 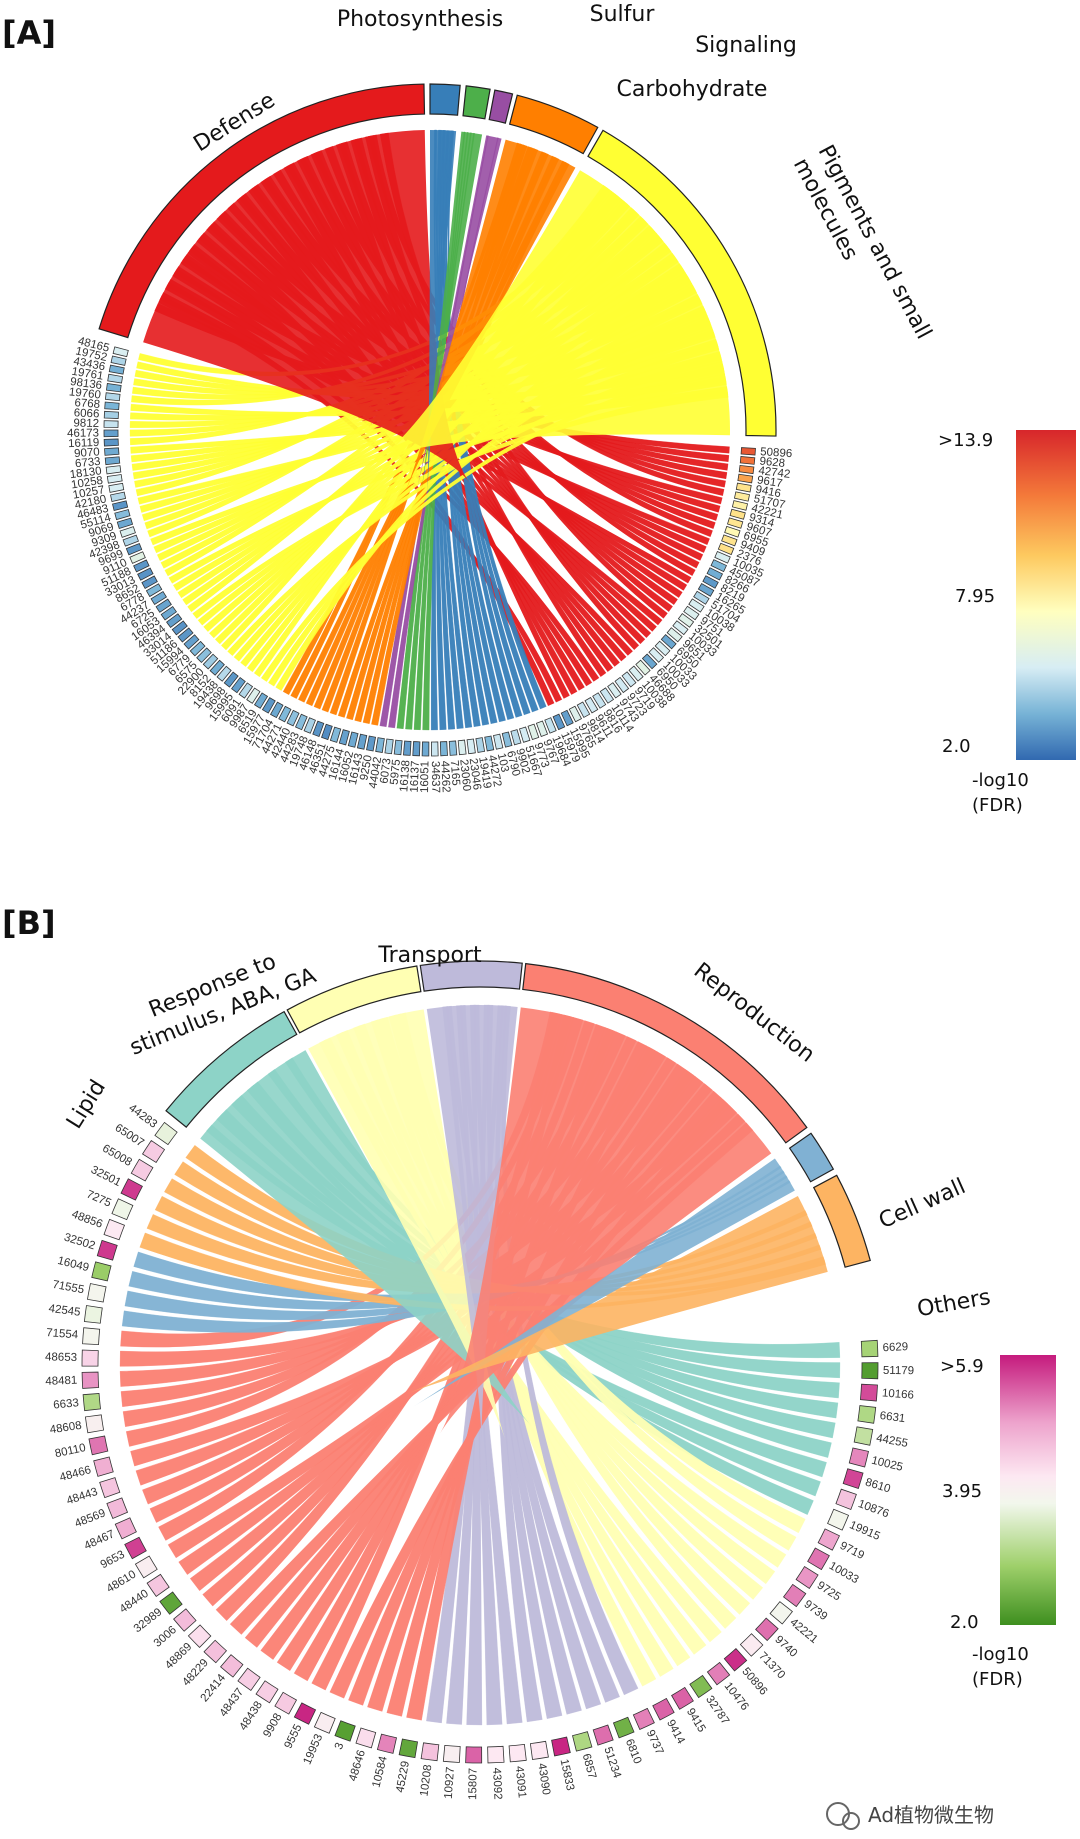 What do you see at coordinates (84, 393) in the screenshot?
I see `term-label: 19760` at bounding box center [84, 393].